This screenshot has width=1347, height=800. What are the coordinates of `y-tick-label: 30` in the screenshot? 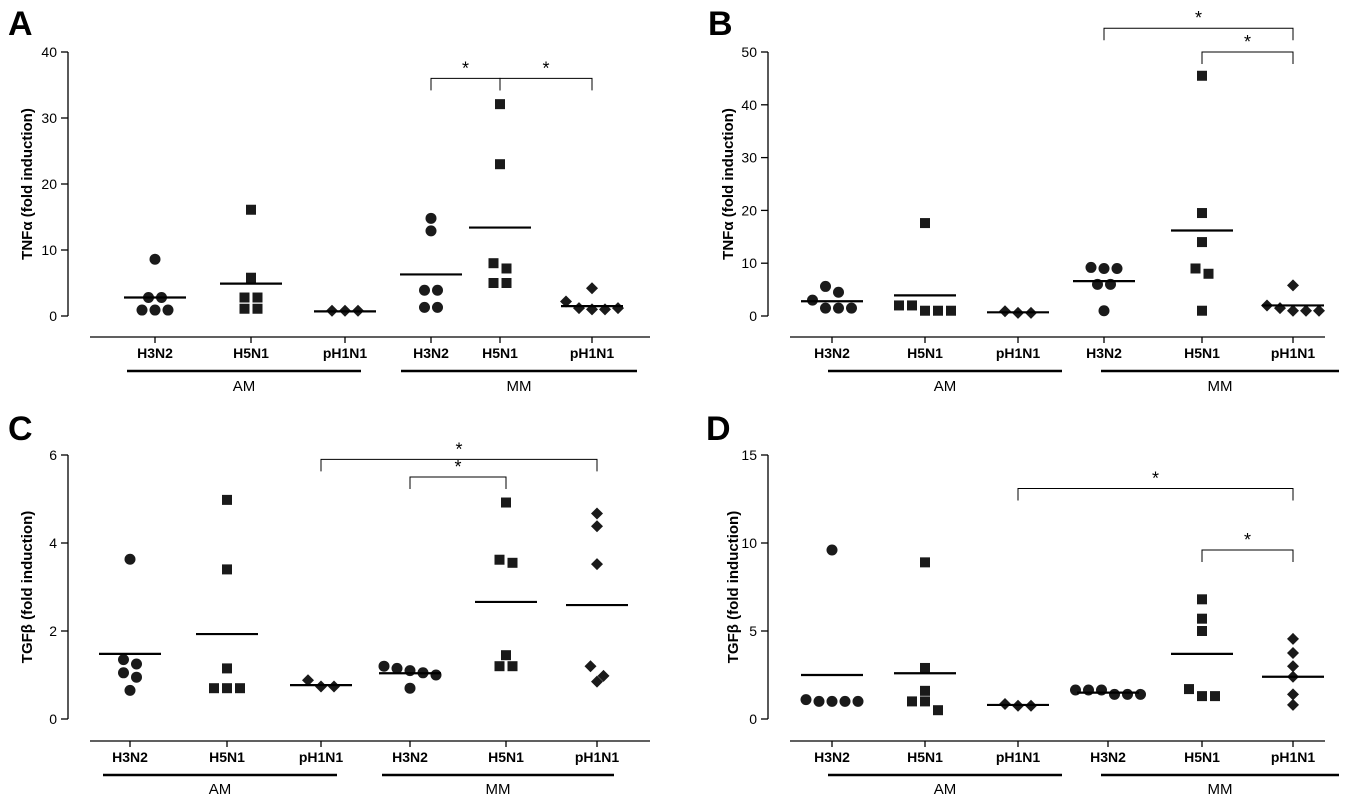 It's located at (749, 158).